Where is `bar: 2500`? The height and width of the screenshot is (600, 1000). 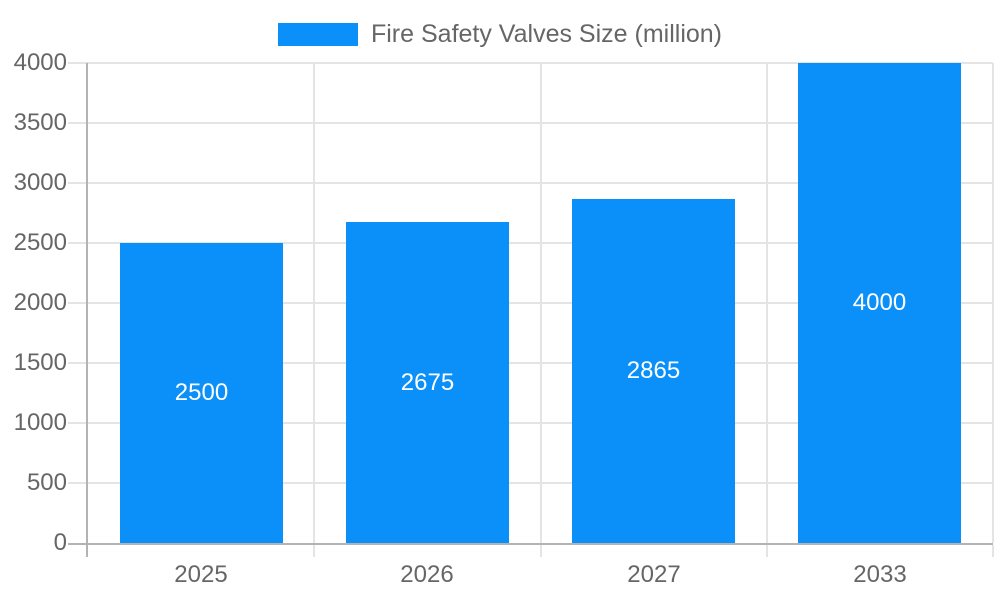 bar: 2500 is located at coordinates (201, 393).